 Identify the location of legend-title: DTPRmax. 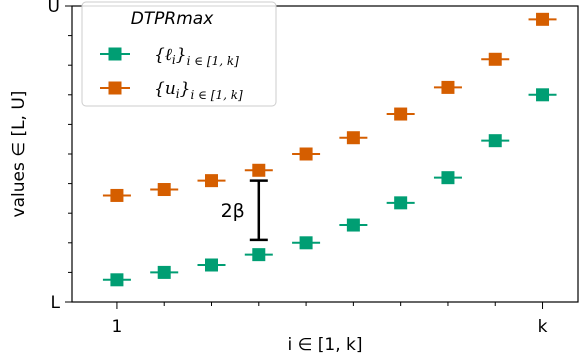
(173, 19).